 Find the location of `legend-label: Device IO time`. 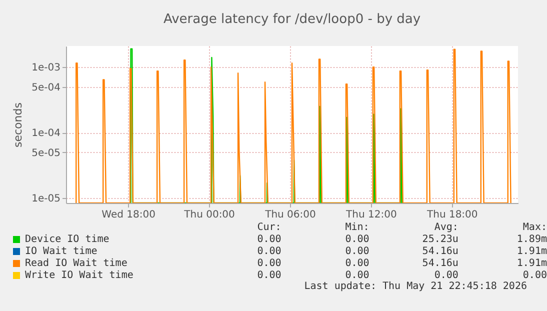

legend-label: Device IO time is located at coordinates (67, 240).